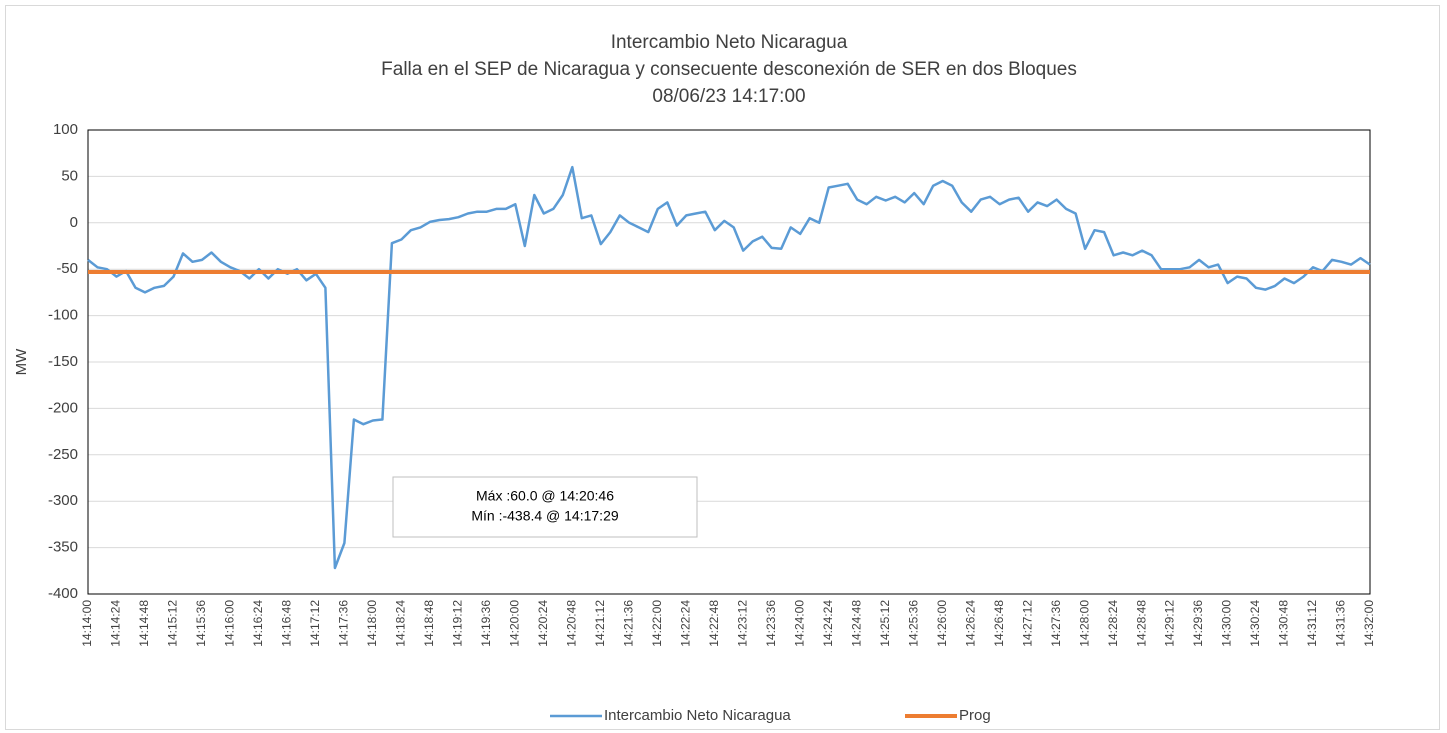 This screenshot has height=733, width=1447. Describe the element at coordinates (828, 623) in the screenshot. I see `x-tick-label: 14:24:24` at that location.